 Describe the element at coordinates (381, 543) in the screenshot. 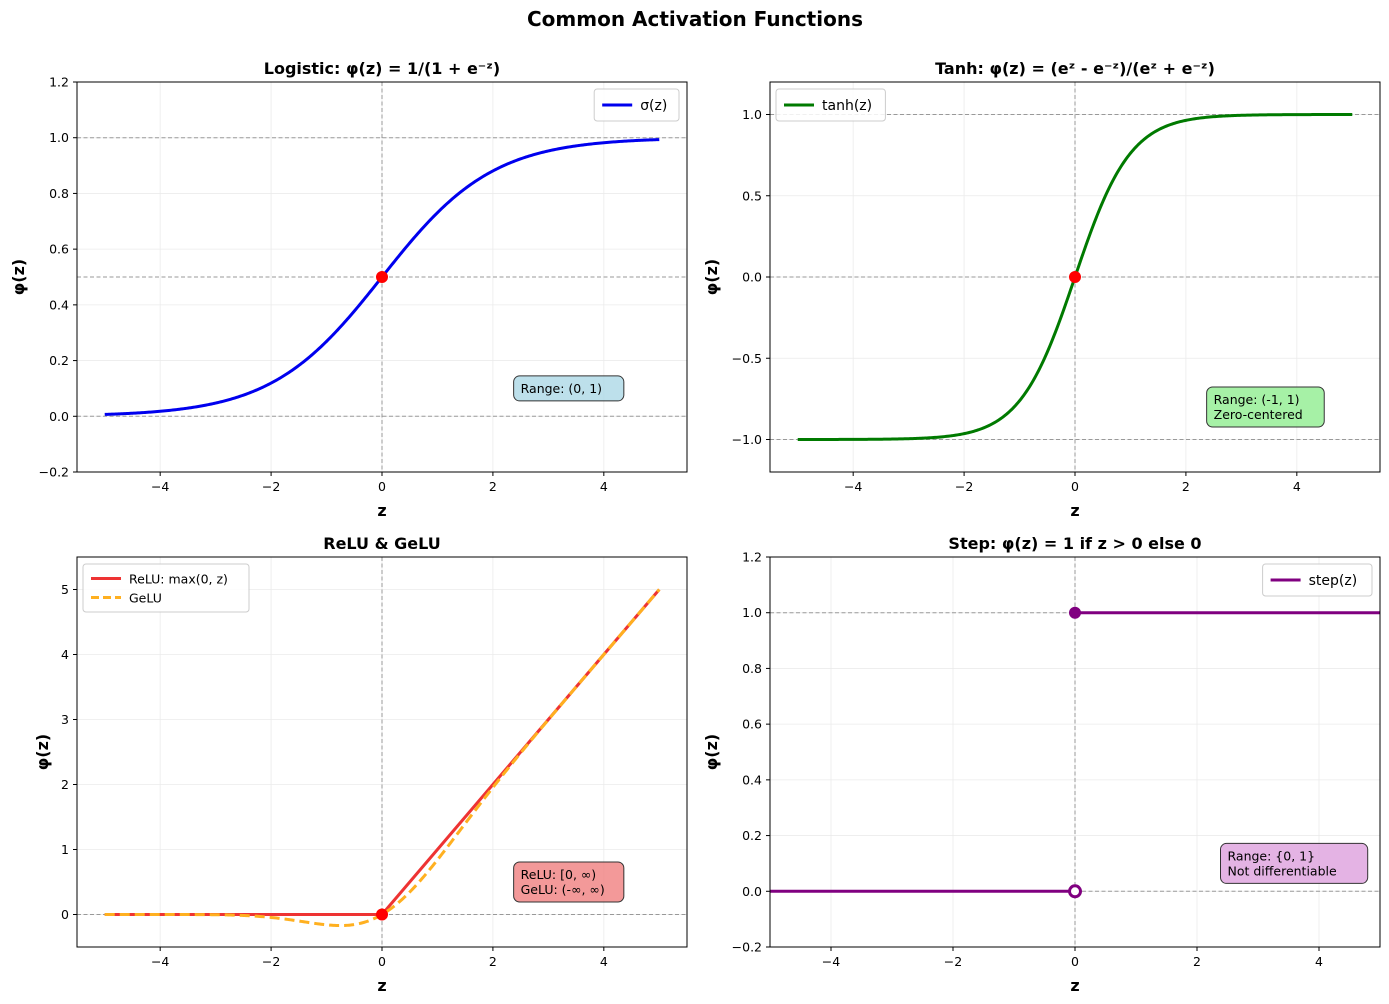

I see `panel-title: ReLU & GeLU` at that location.